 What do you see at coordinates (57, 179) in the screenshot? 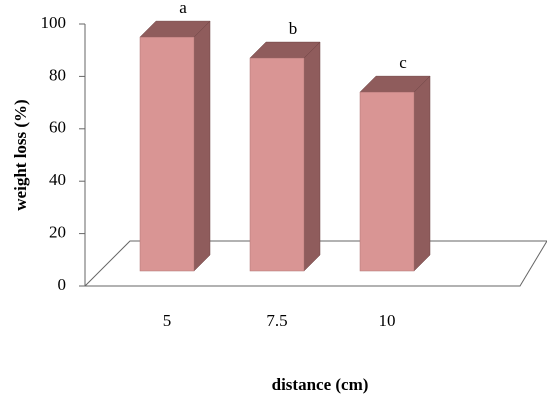
I see `y-tick-label: 40` at bounding box center [57, 179].